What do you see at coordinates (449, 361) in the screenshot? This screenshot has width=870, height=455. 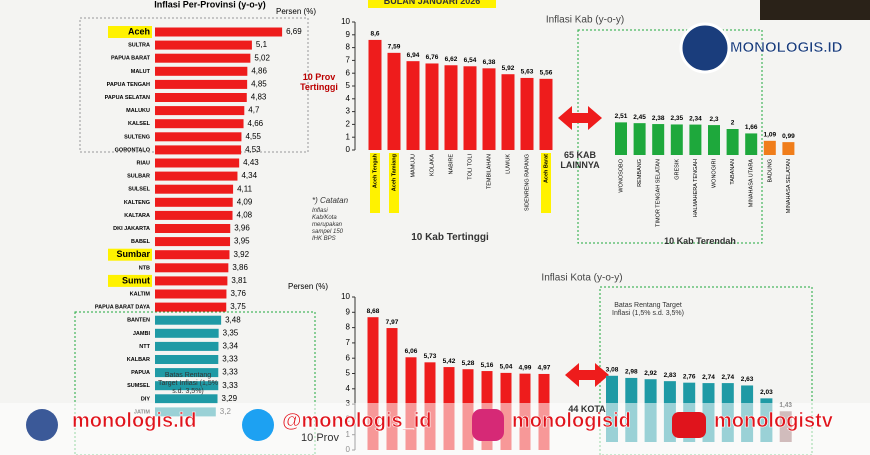 I see `value-label: 5,42` at bounding box center [449, 361].